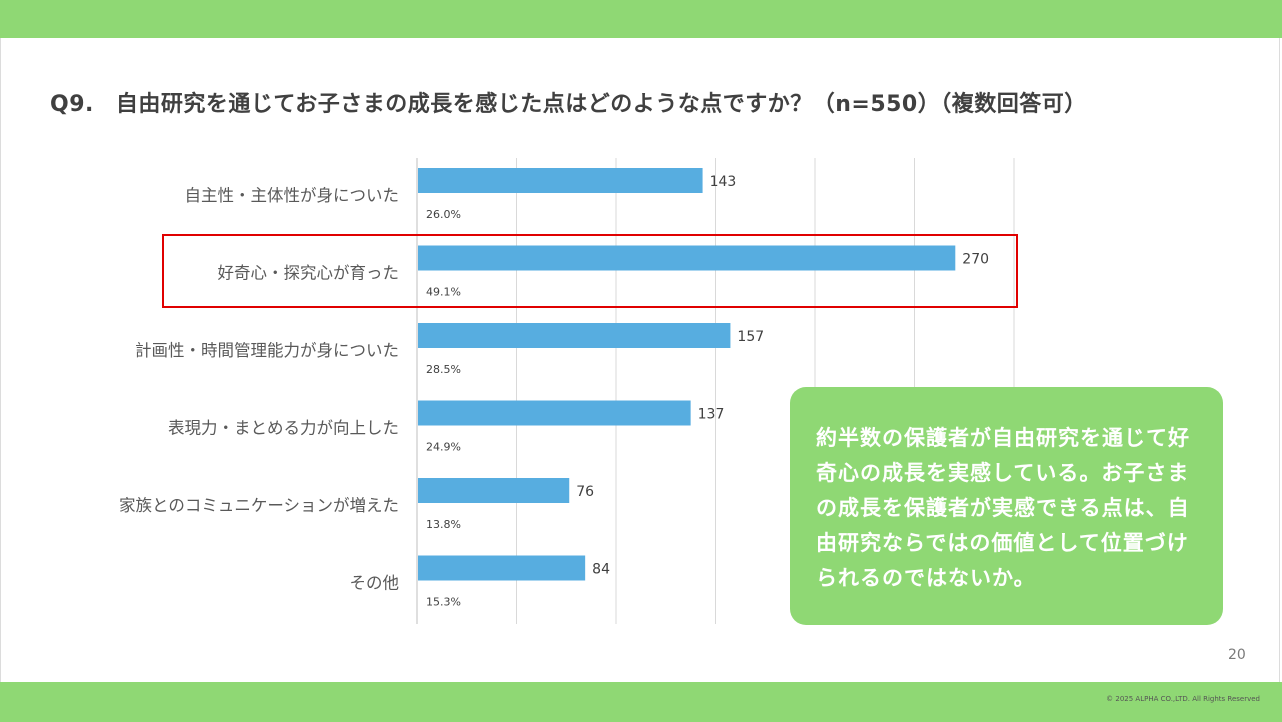  What do you see at coordinates (750, 337) in the screenshot?
I see `value-label: 157` at bounding box center [750, 337].